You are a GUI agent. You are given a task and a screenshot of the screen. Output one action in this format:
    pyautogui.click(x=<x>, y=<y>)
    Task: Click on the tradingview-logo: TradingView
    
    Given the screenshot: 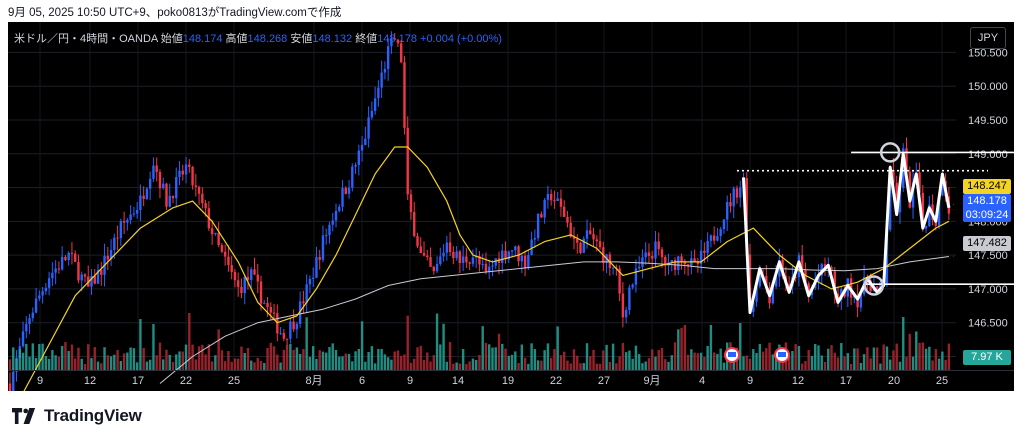 What is the action you would take?
    pyautogui.click(x=77, y=416)
    